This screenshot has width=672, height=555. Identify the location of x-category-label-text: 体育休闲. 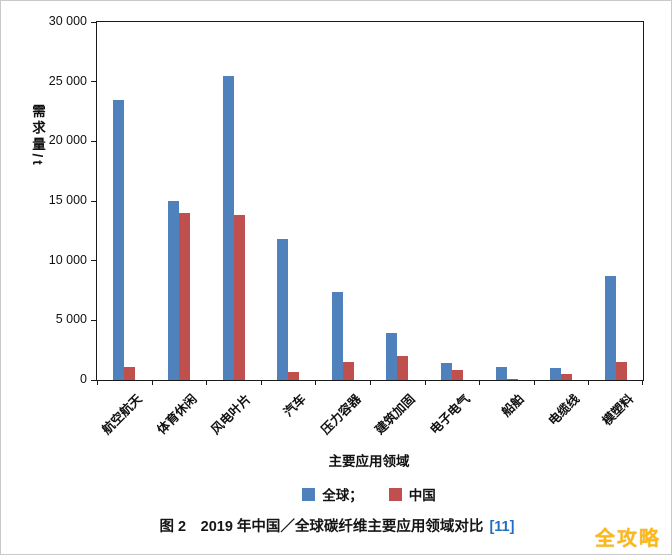
(177, 414).